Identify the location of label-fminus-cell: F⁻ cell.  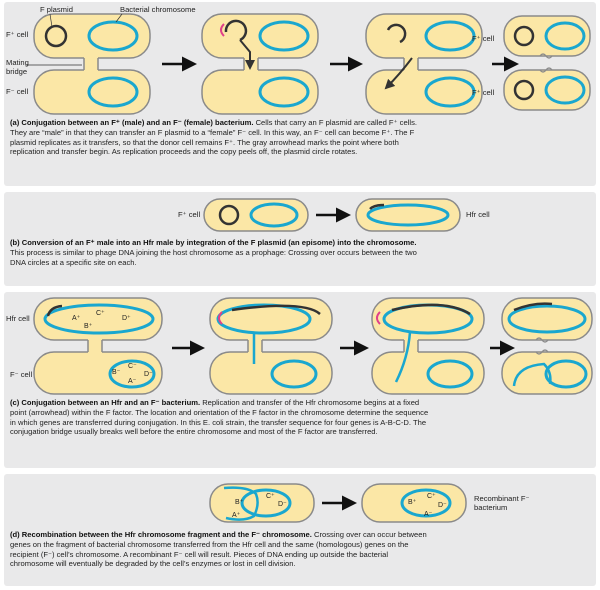
(17, 91).